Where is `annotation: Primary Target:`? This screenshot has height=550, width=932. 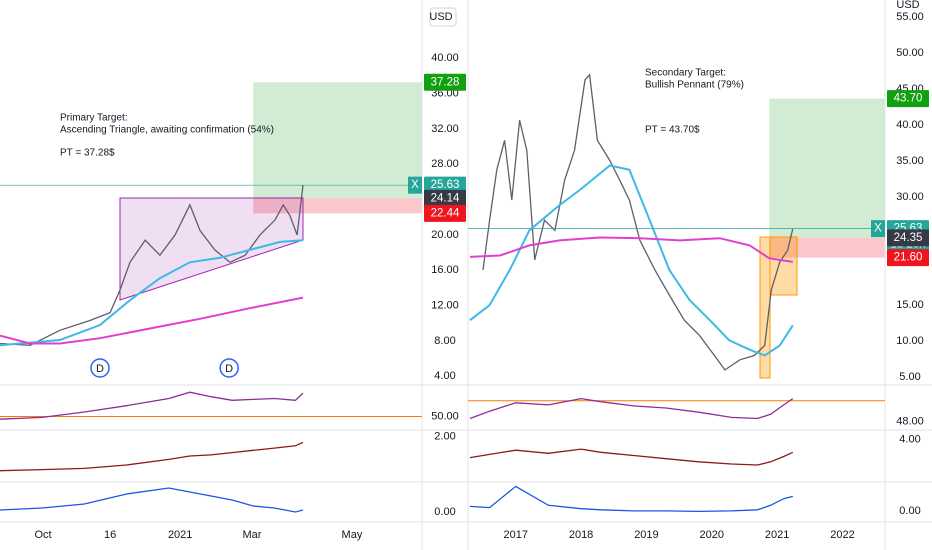 annotation: Primary Target: is located at coordinates (94, 118).